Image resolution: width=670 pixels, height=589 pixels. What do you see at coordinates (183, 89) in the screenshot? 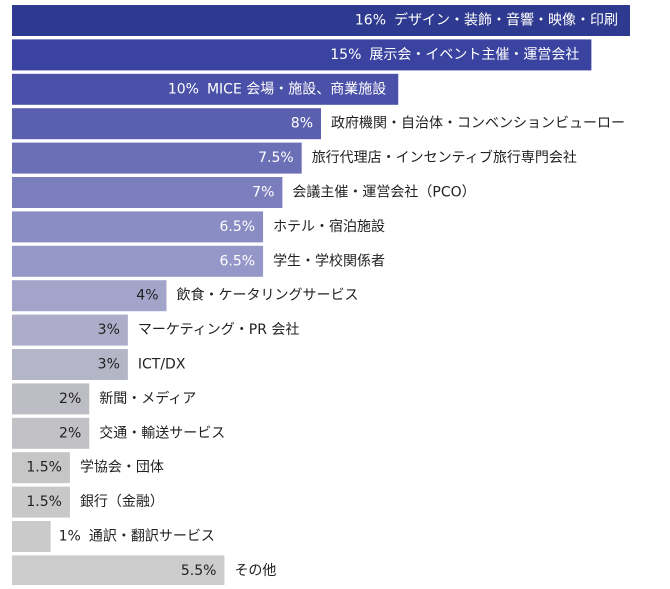
I see `value-label: 10%` at bounding box center [183, 89].